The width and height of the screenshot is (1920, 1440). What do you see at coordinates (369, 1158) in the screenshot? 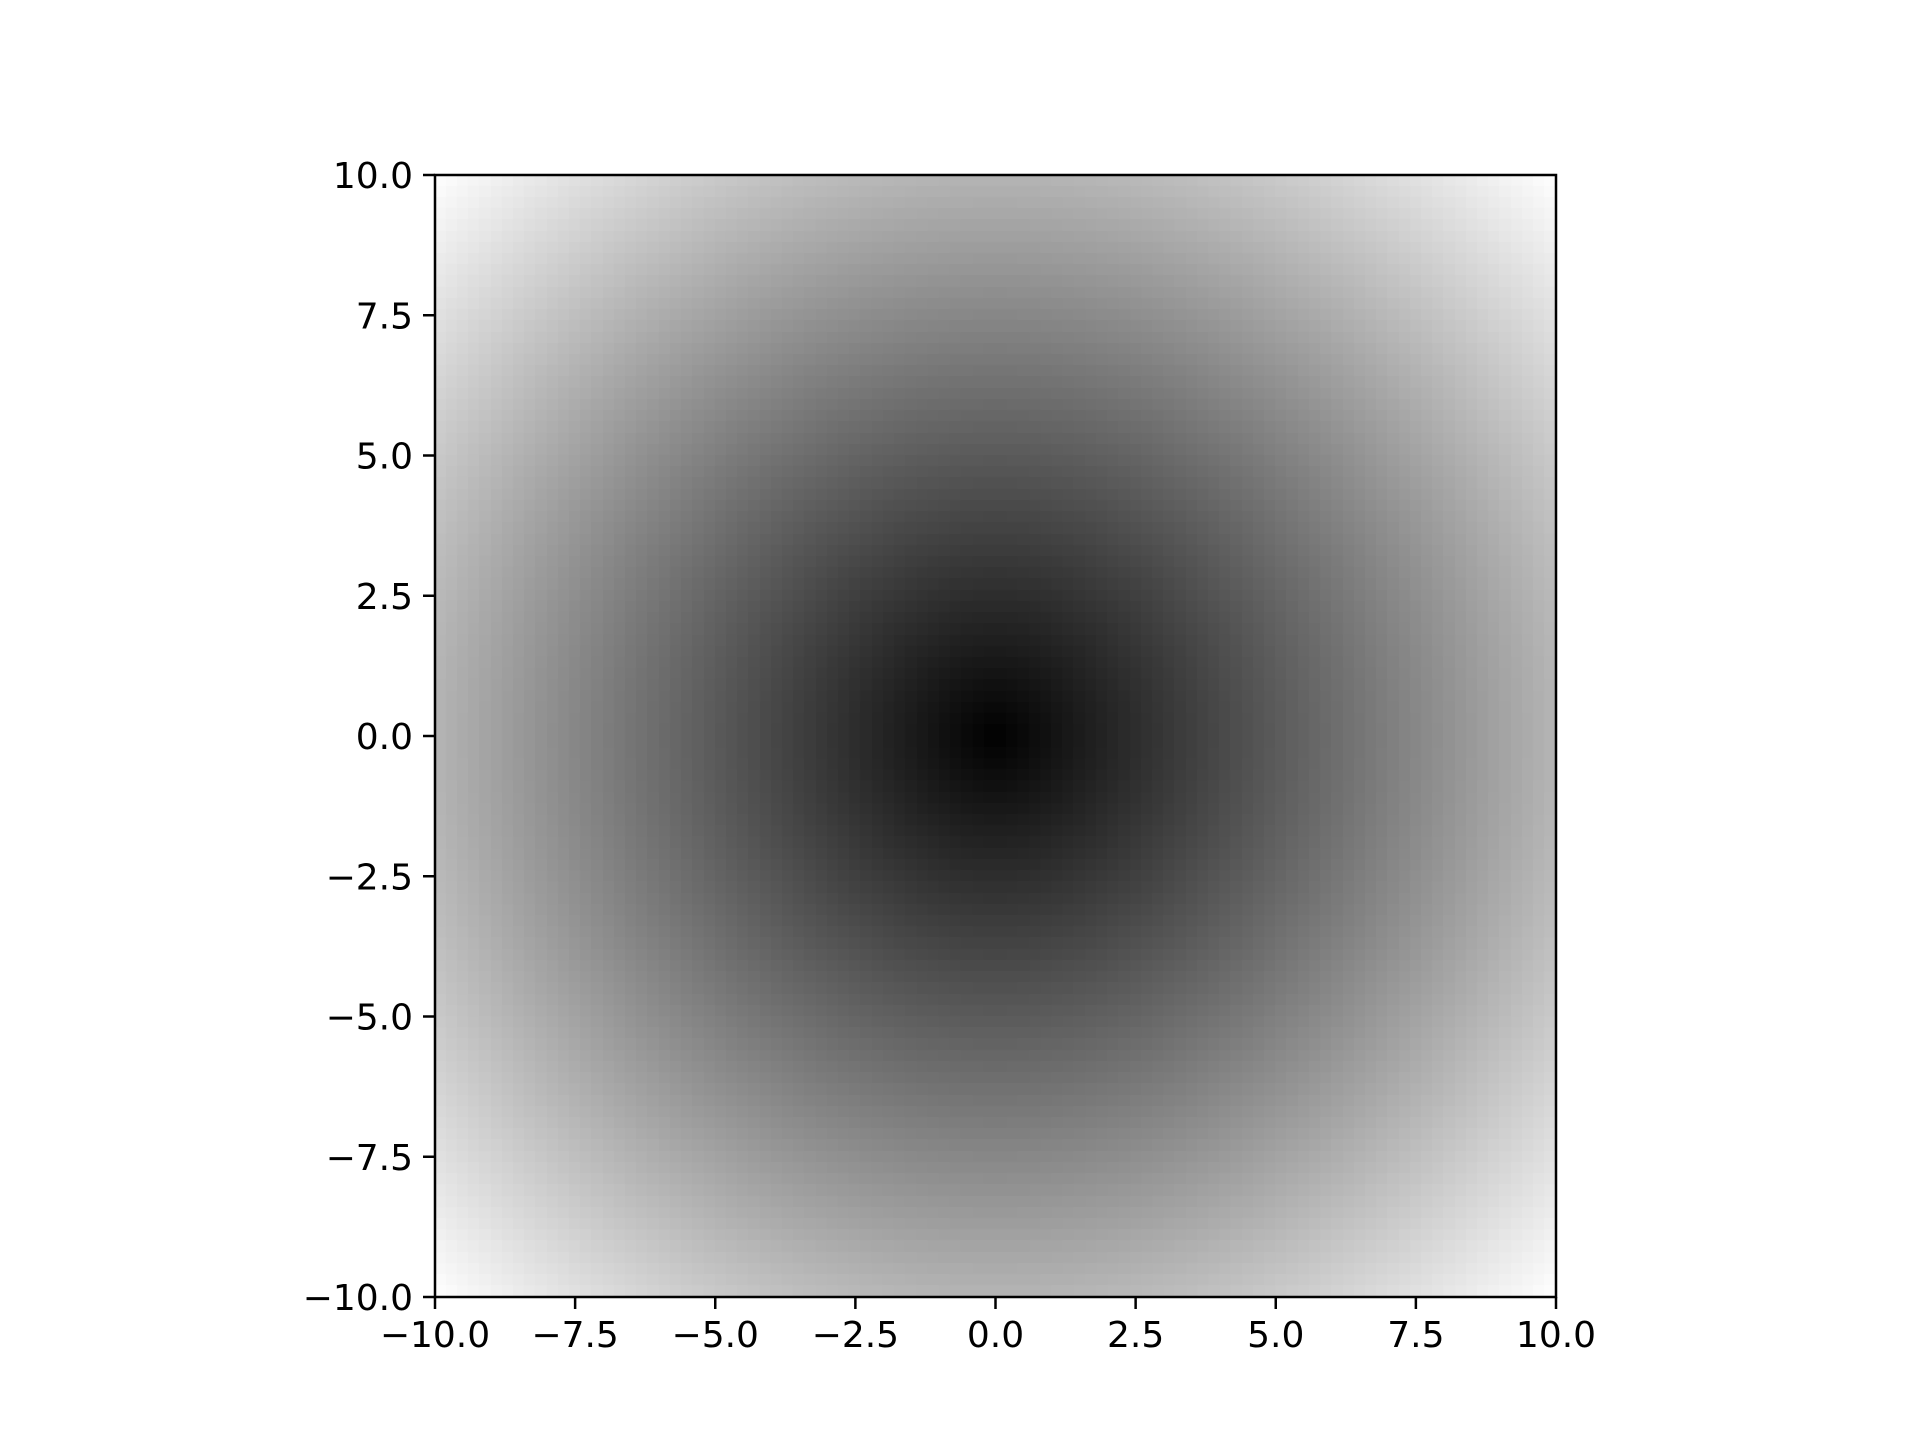
I see `y-tick-label: −7.5` at bounding box center [369, 1158].